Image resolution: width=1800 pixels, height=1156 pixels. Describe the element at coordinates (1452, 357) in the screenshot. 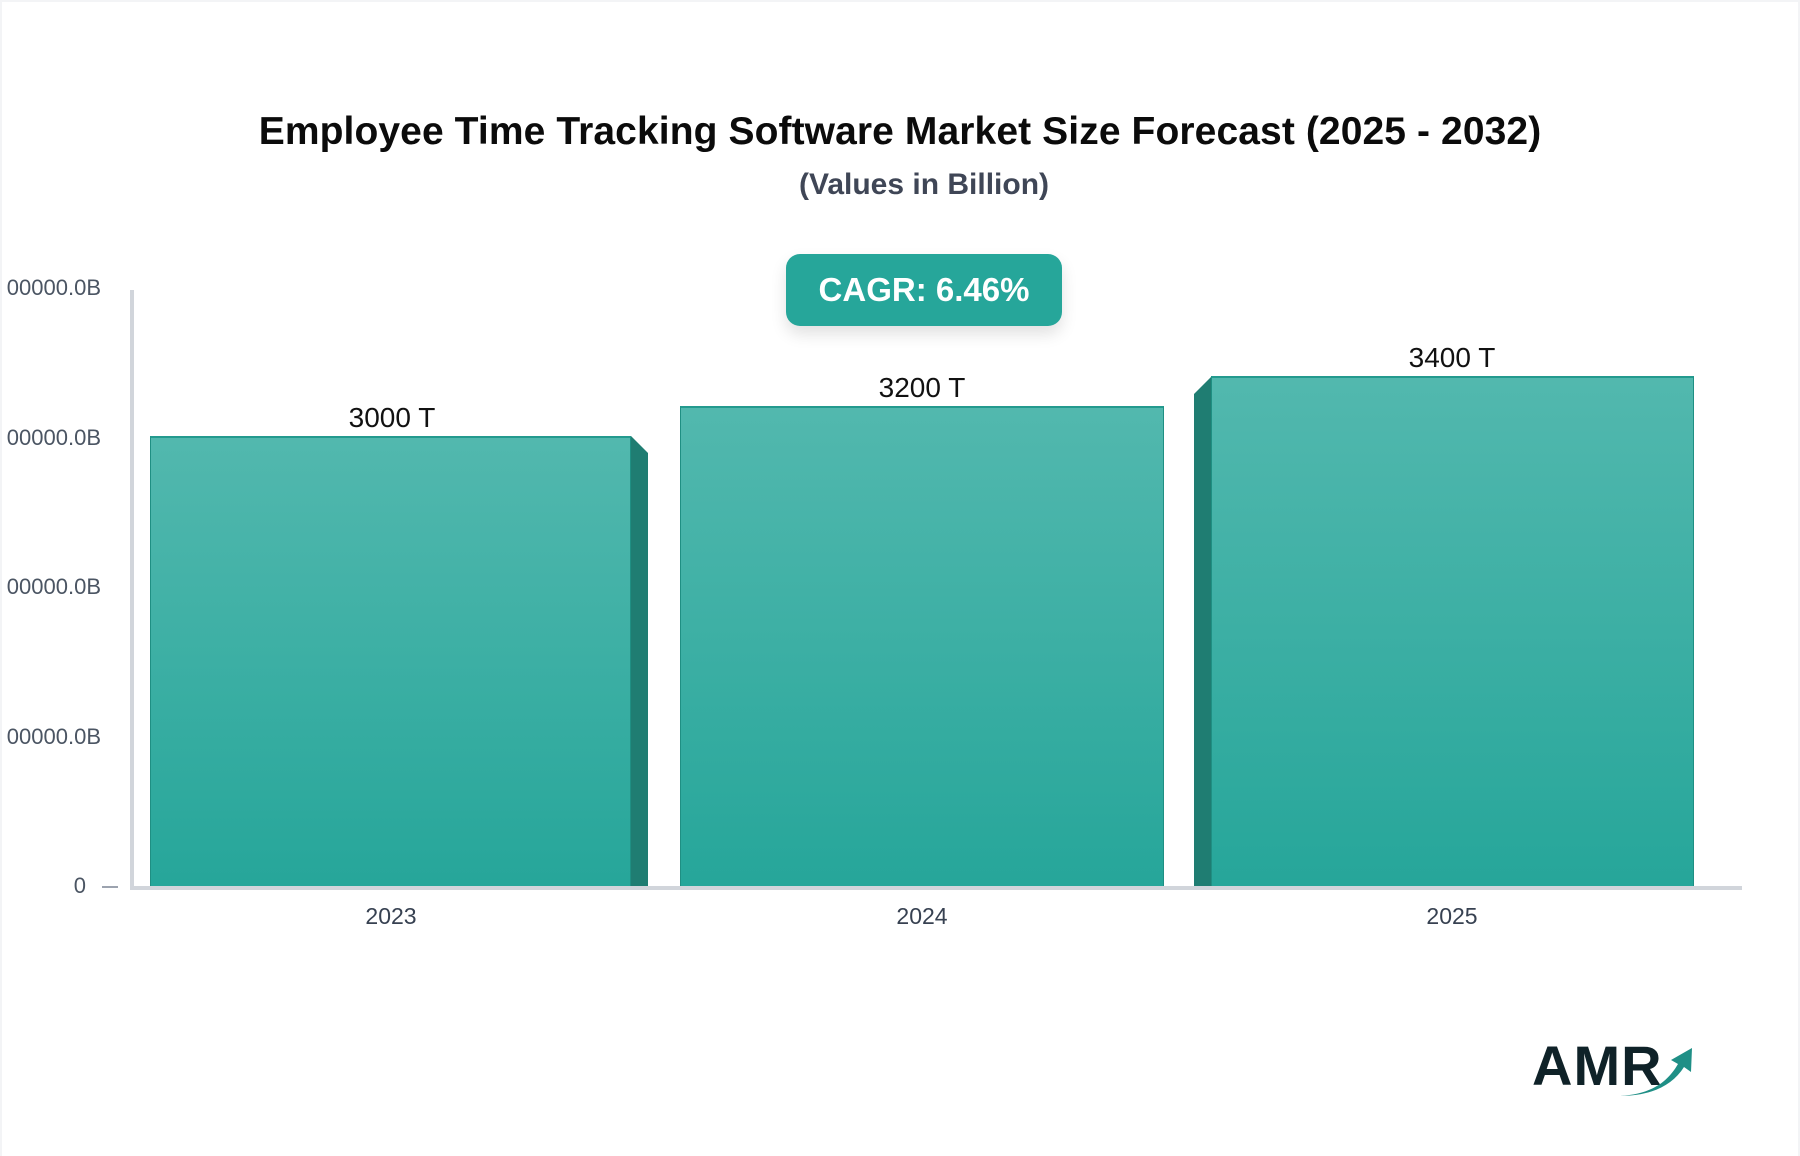

I see `bar-value-label: 3400 T` at that location.